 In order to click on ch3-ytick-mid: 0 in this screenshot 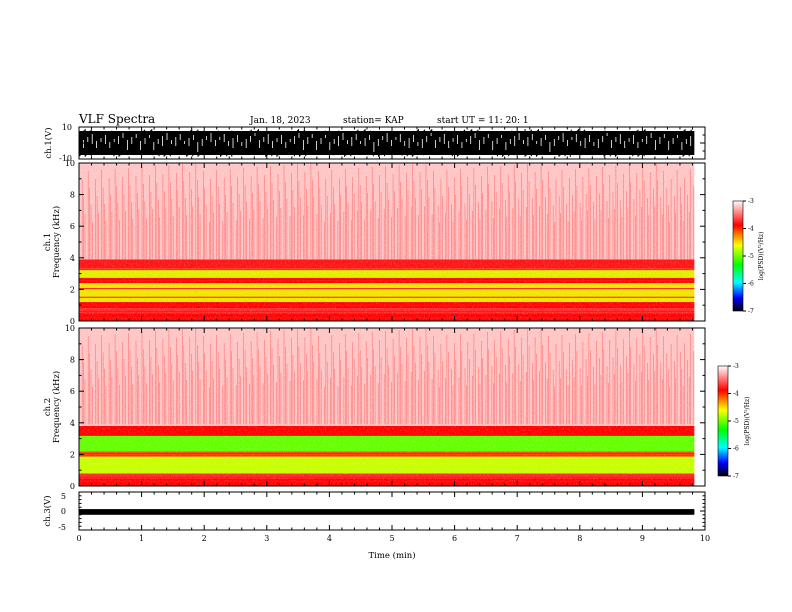, I will do `click(63, 511)`.